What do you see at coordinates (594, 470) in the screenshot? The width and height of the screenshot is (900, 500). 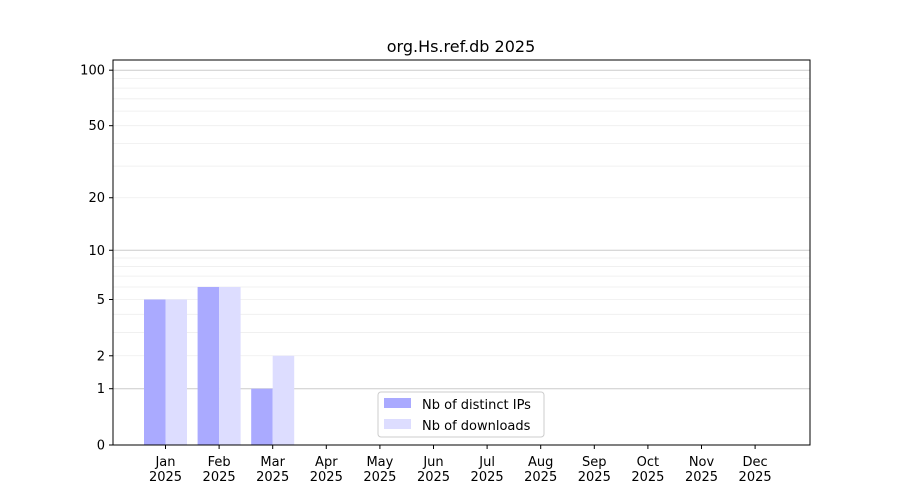 I see `x-tick-label: Sep 2025` at bounding box center [594, 470].